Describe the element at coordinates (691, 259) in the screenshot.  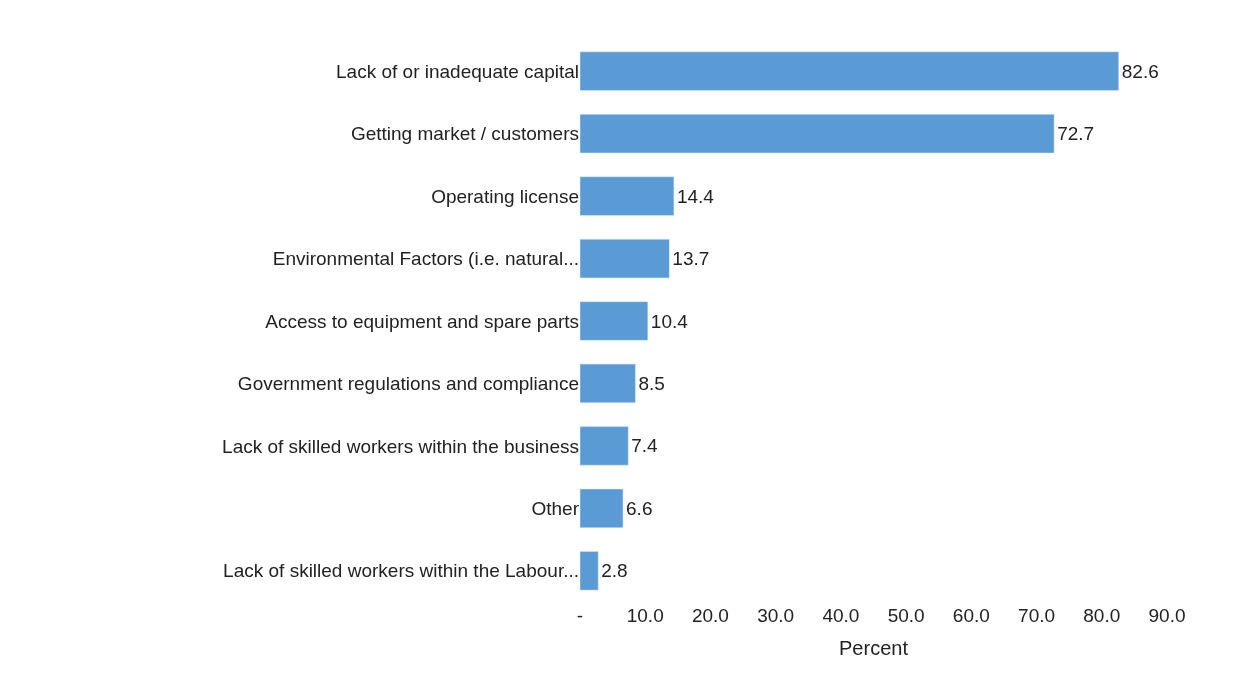
I see `data-label: 13.7` at that location.